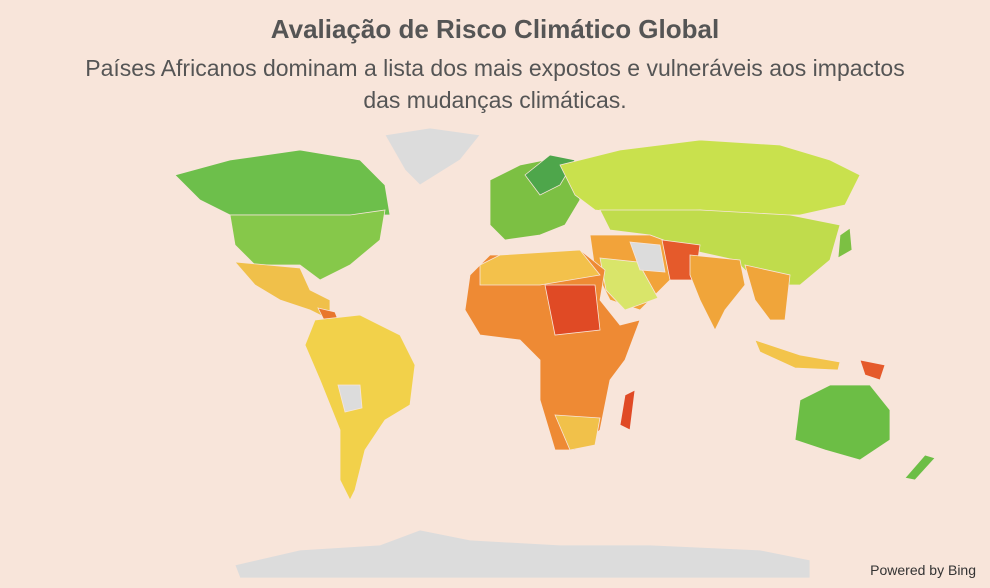 The width and height of the screenshot is (990, 588). Describe the element at coordinates (767, 292) in the screenshot. I see `southeast-asia` at that location.